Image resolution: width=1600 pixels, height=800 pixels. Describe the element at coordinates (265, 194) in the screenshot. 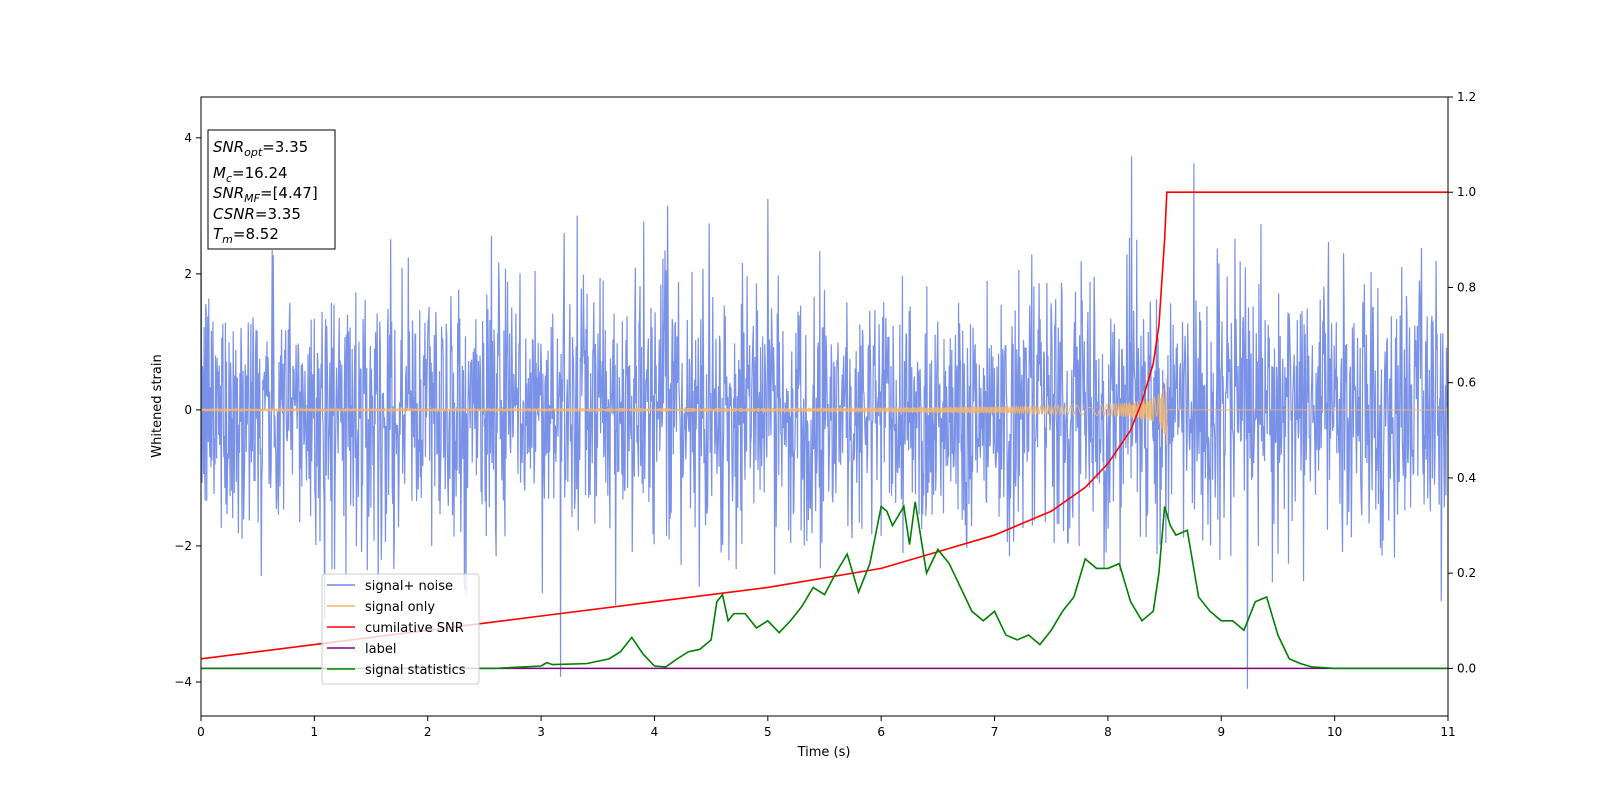

I see `info-snr-mf: SNRMF=[4.47]` at that location.